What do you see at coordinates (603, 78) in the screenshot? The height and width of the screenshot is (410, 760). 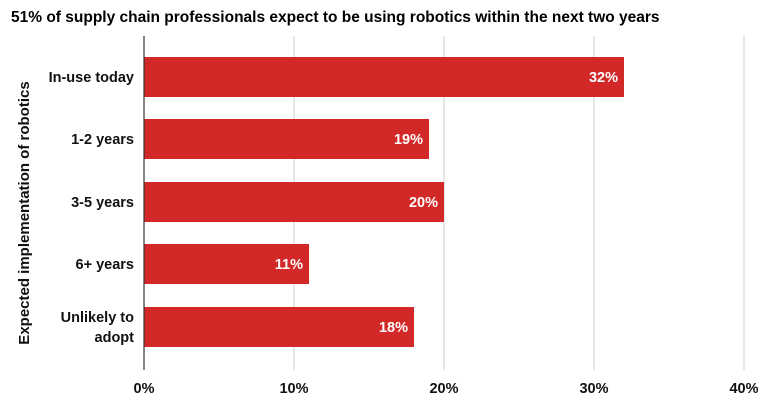 I see `data-label: 32%` at bounding box center [603, 78].